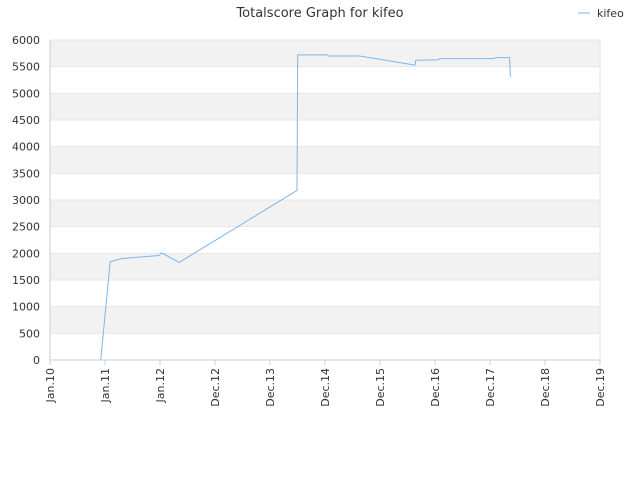 The image size is (640, 480). Describe the element at coordinates (160, 385) in the screenshot. I see `x-tick-label: Jan.12` at that location.